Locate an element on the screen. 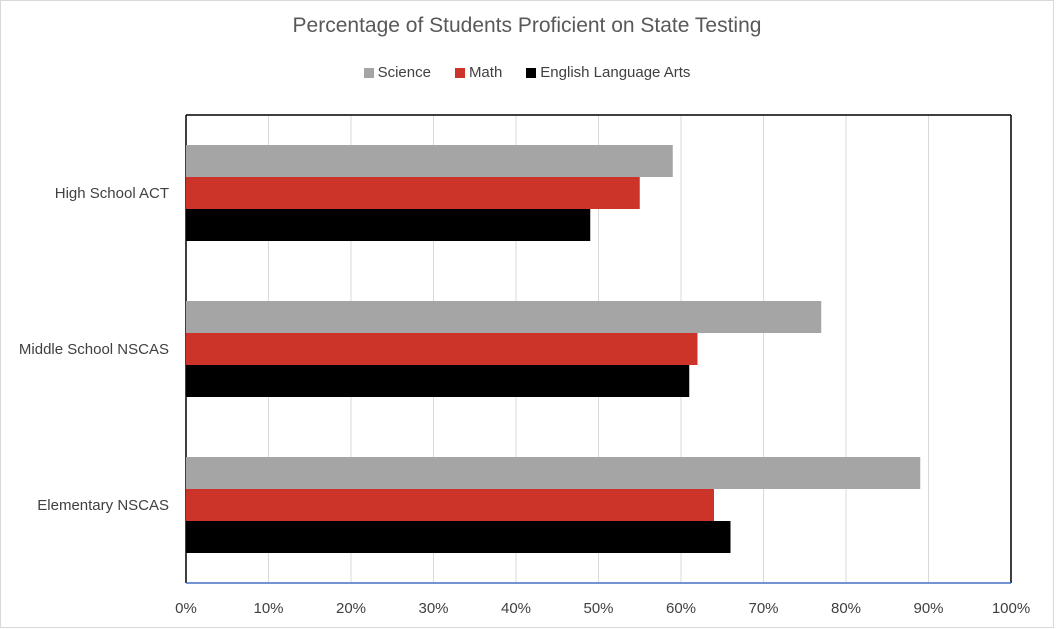  x-tick-label: 60% is located at coordinates (681, 608).